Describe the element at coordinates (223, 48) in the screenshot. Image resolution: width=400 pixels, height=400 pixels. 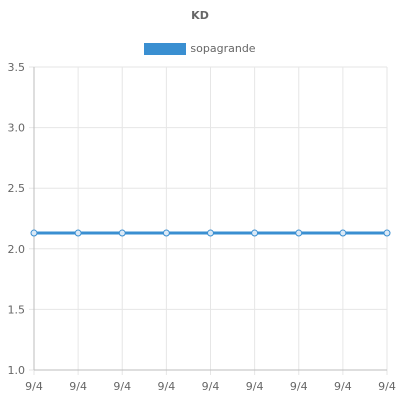
I see `legend-label-sopagrande: sopagrande` at that location.